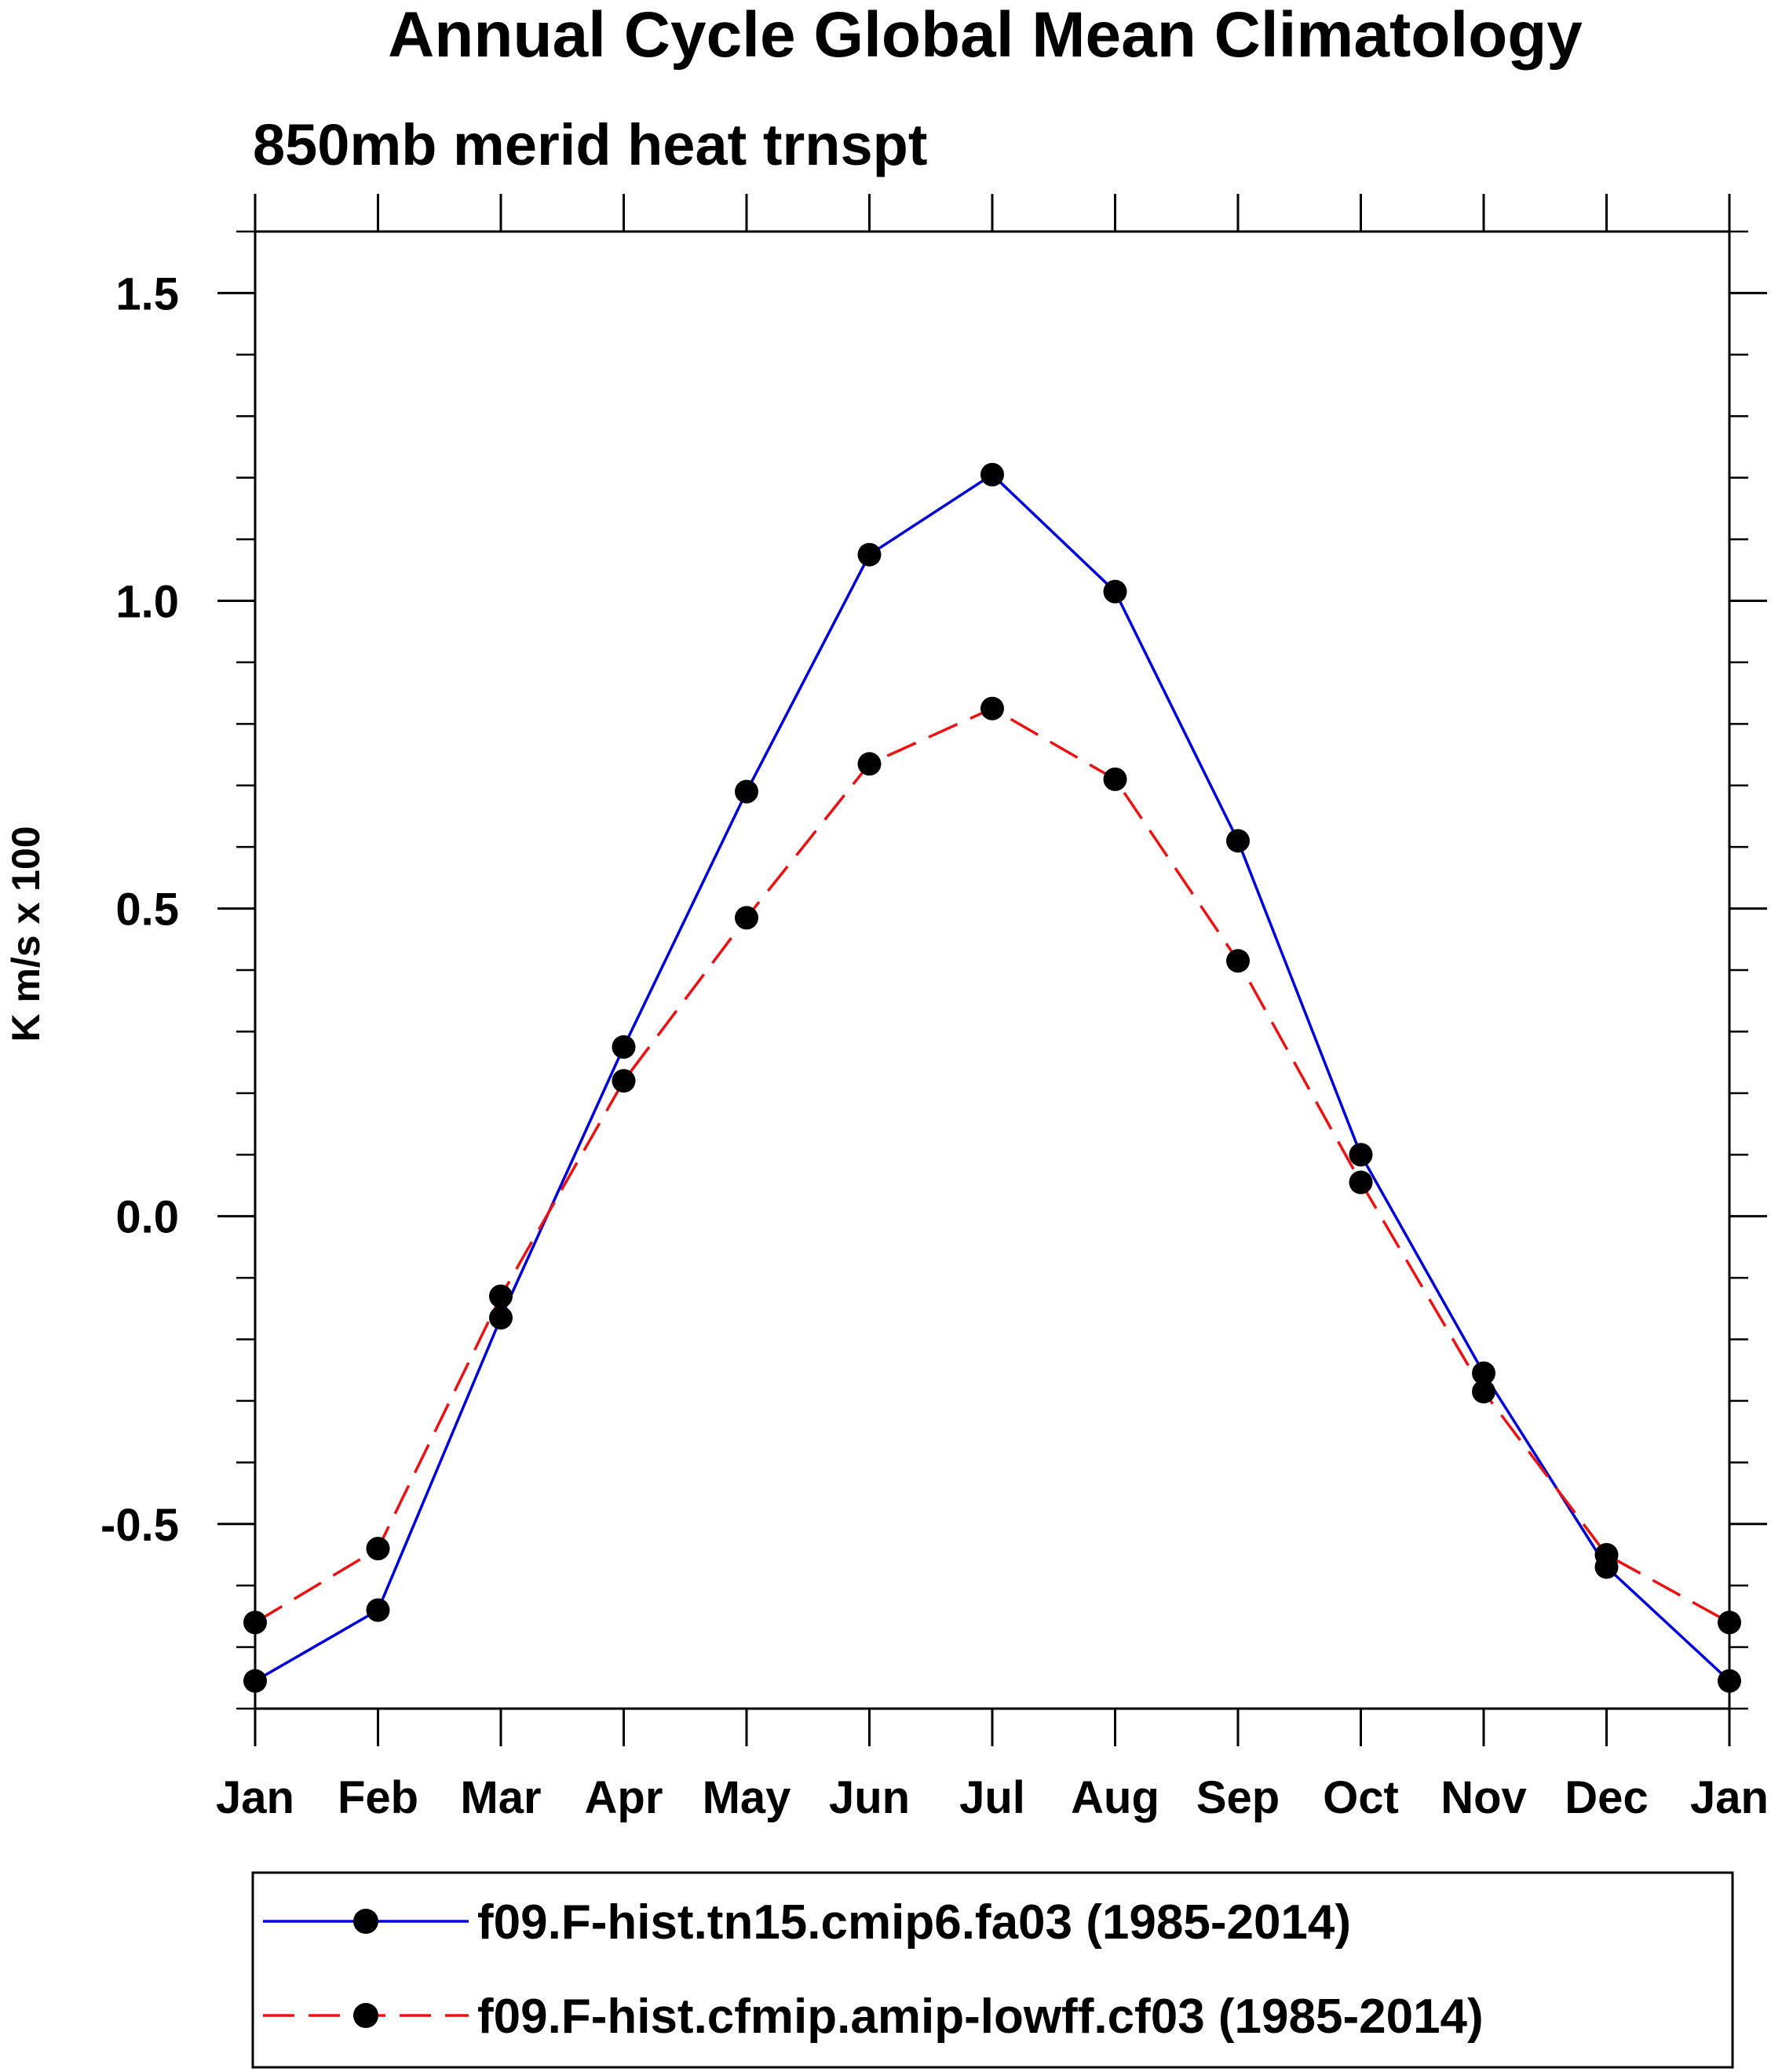  I want to click on x-tick-label: Feb, so click(378, 1797).